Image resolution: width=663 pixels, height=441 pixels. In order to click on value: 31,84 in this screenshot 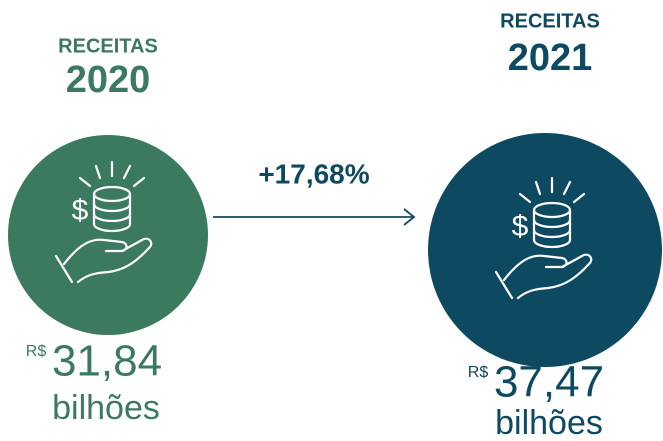, I will do `click(107, 361)`.